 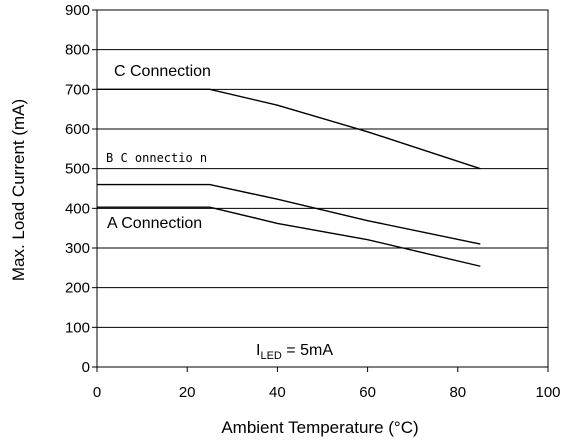 What do you see at coordinates (18, 190) in the screenshot?
I see `y-axis-title: Max. Load Current (mA)` at bounding box center [18, 190].